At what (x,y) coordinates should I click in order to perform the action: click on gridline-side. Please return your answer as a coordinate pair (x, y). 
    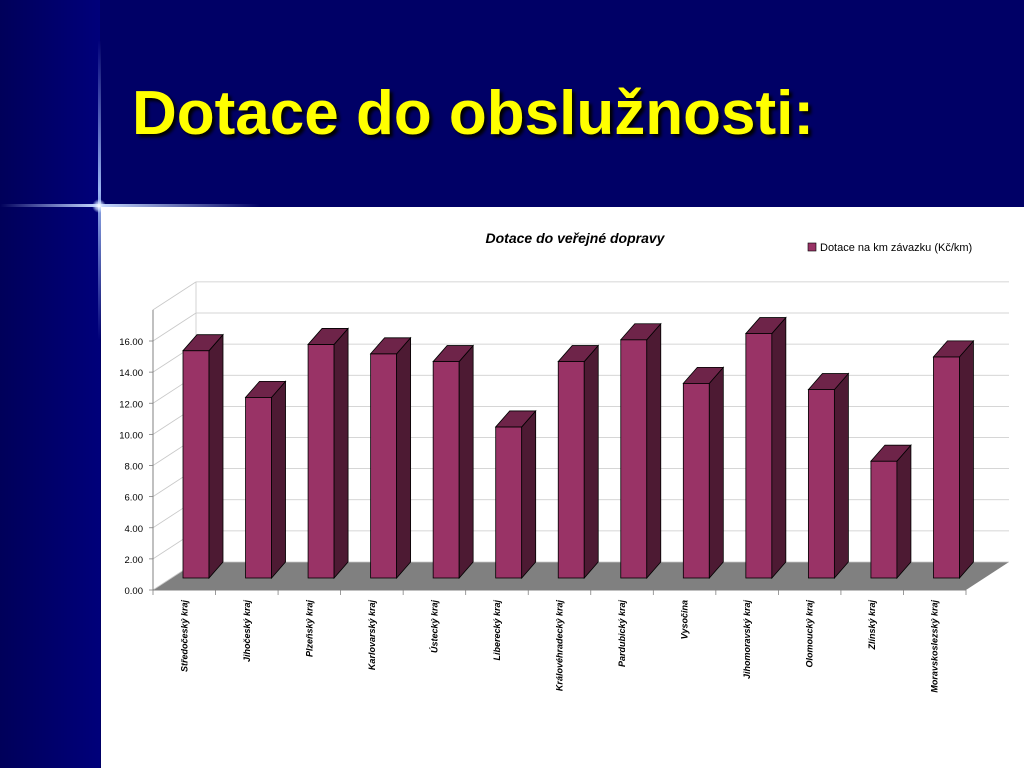
    Looking at the image, I should click on (174, 327).